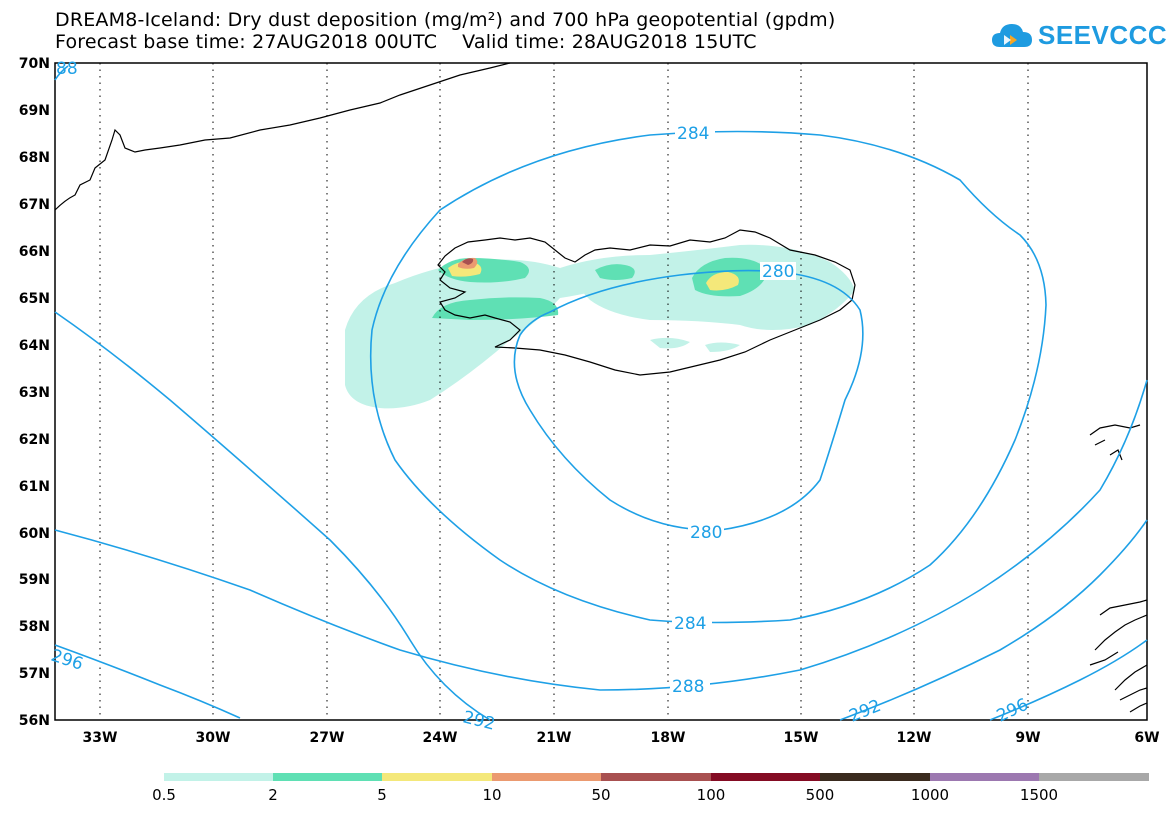 The image size is (1175, 815). Describe the element at coordinates (164, 795) in the screenshot. I see `svg-text: 0.5` at that location.